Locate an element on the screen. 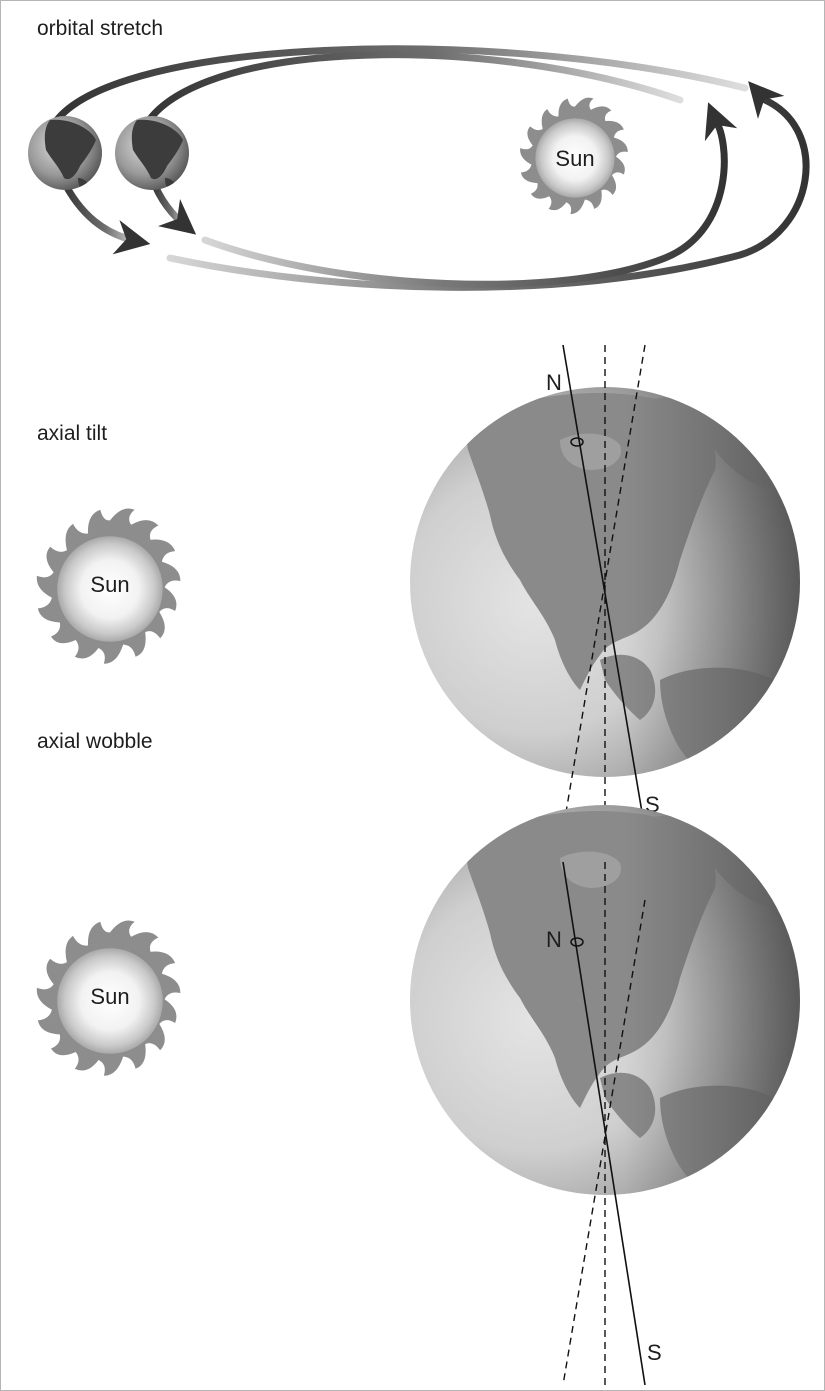 The width and height of the screenshot is (825, 1391). south-label-wobble: S is located at coordinates (654, 1352).